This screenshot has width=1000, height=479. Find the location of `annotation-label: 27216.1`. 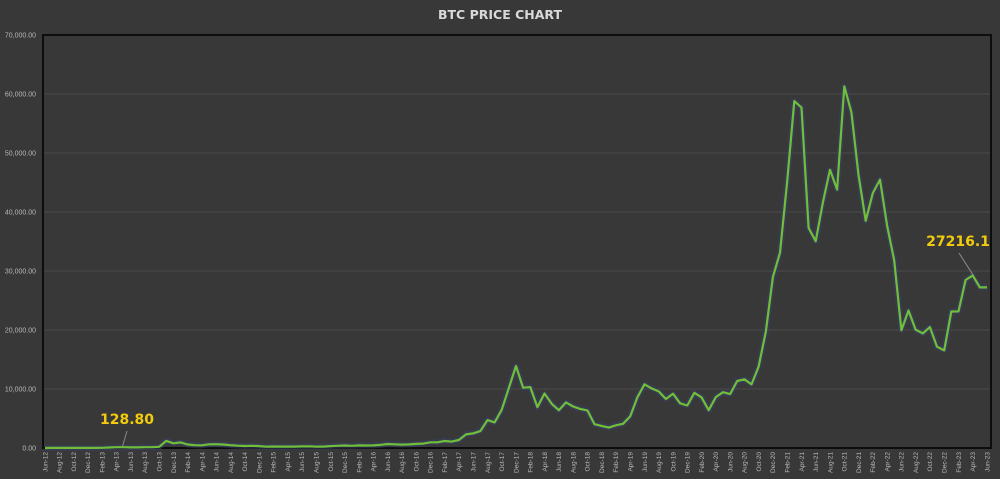

annotation-label: 27216.1 is located at coordinates (958, 242).